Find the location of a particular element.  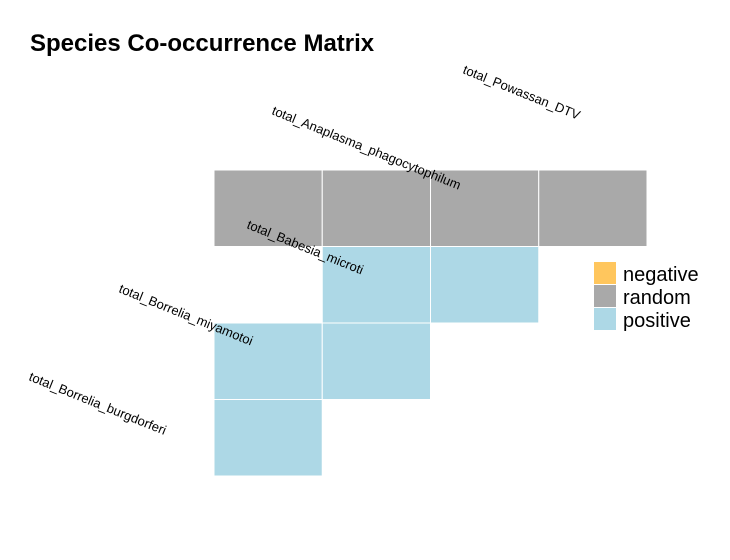

legend-swatch-negative is located at coordinates (605, 273).